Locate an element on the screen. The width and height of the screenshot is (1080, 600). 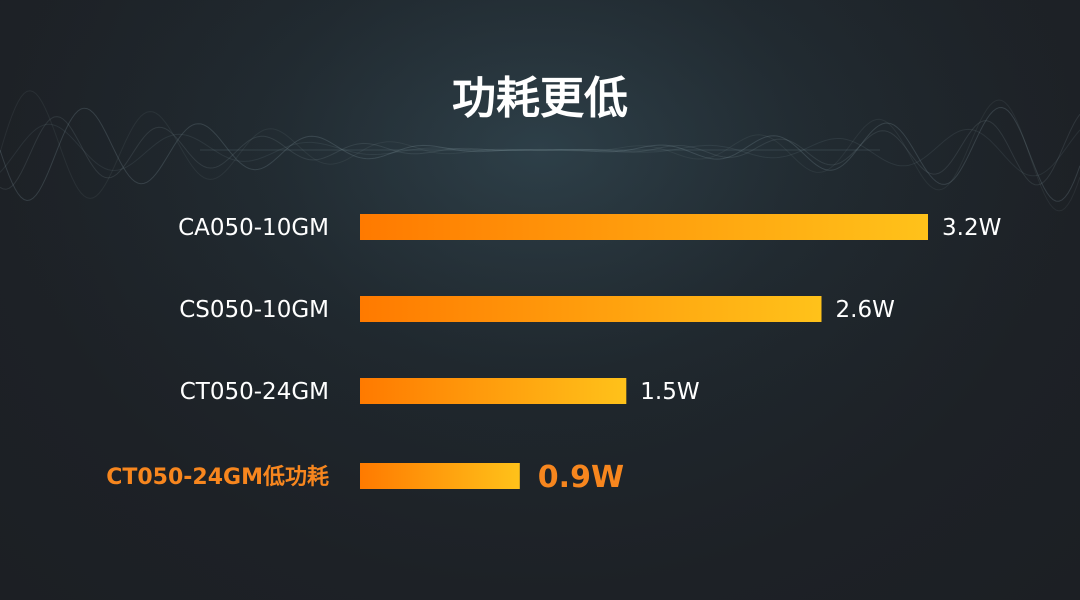
bar-row: CA050-10GM 3.2W is located at coordinates (589, 227).